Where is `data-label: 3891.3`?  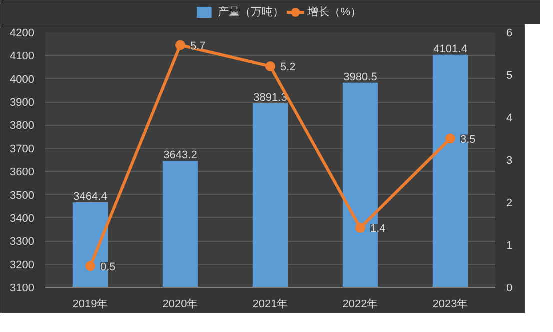 data-label: 3891.3 is located at coordinates (271, 98).